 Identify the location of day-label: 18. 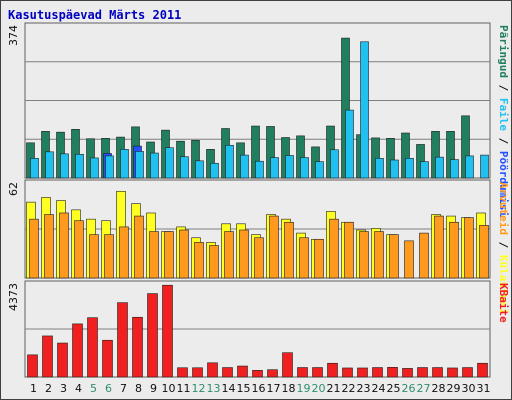
(289, 388).